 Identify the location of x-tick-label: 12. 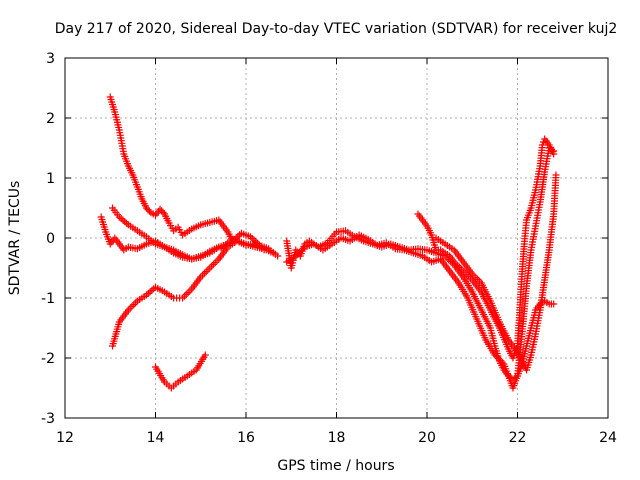
(65, 438).